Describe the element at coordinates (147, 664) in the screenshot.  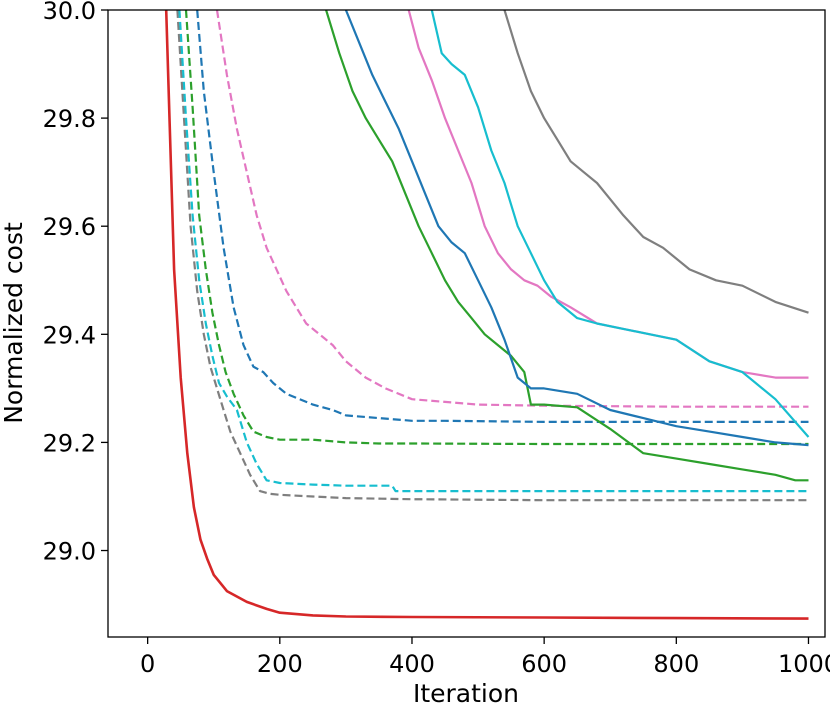
I see `x-tick-label: 0` at that location.